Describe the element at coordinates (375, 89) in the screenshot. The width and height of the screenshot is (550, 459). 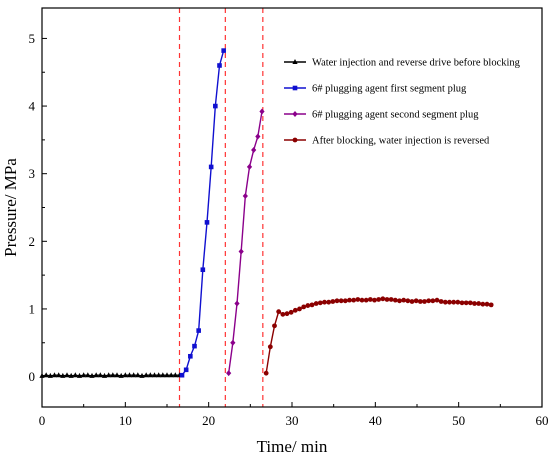
I see `legend-item-2: 6# plugging agent first segment plug` at that location.